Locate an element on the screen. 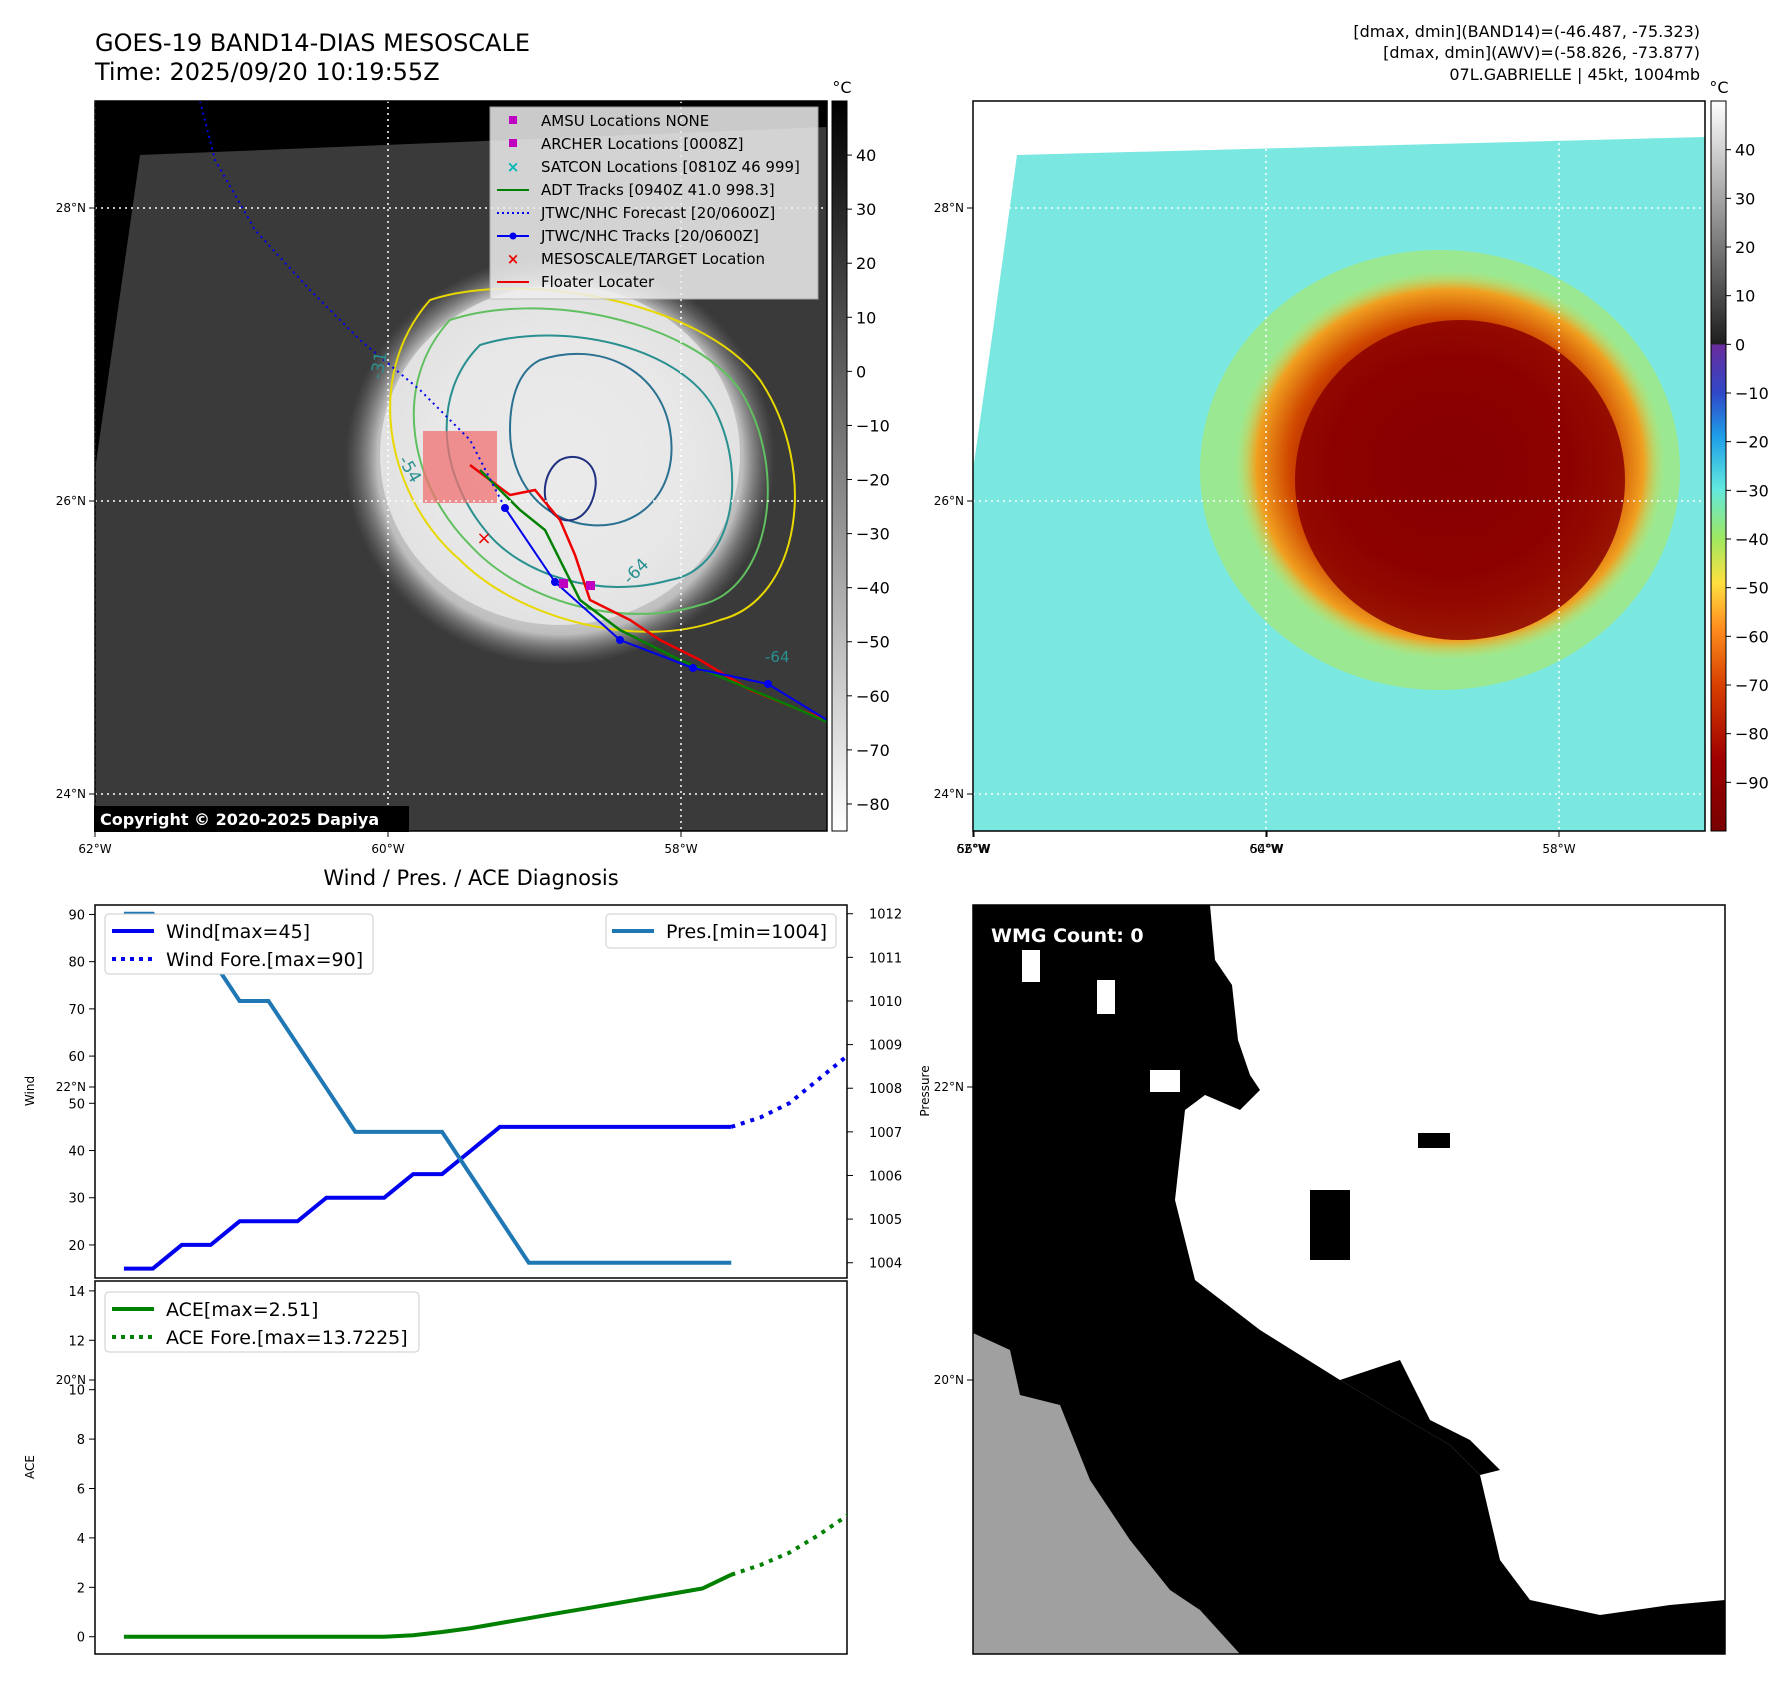  ace-y-tick-label: 10 is located at coordinates (76, 1391).